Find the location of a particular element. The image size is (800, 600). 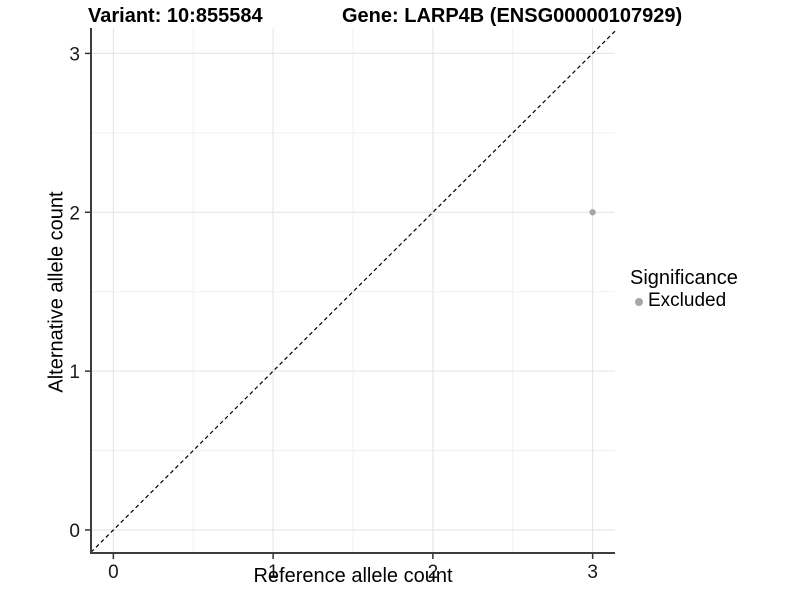

legend-dot-icon is located at coordinates (639, 302).